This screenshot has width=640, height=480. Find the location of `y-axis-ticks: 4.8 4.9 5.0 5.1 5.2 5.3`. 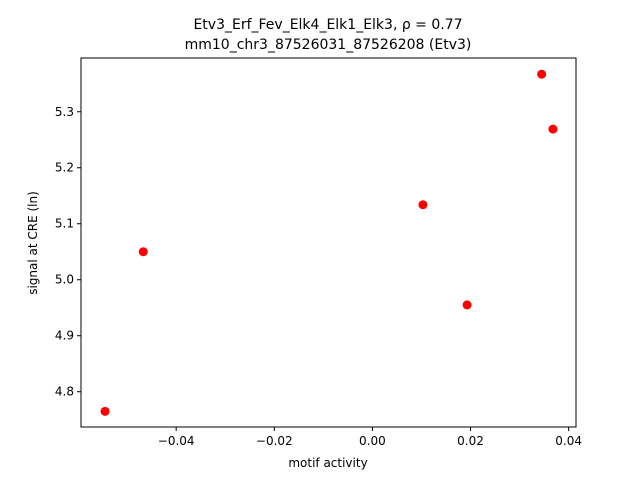

y-axis-ticks: 4.8 4.9 5.0 5.1 5.2 5.3 is located at coordinates (68, 252).